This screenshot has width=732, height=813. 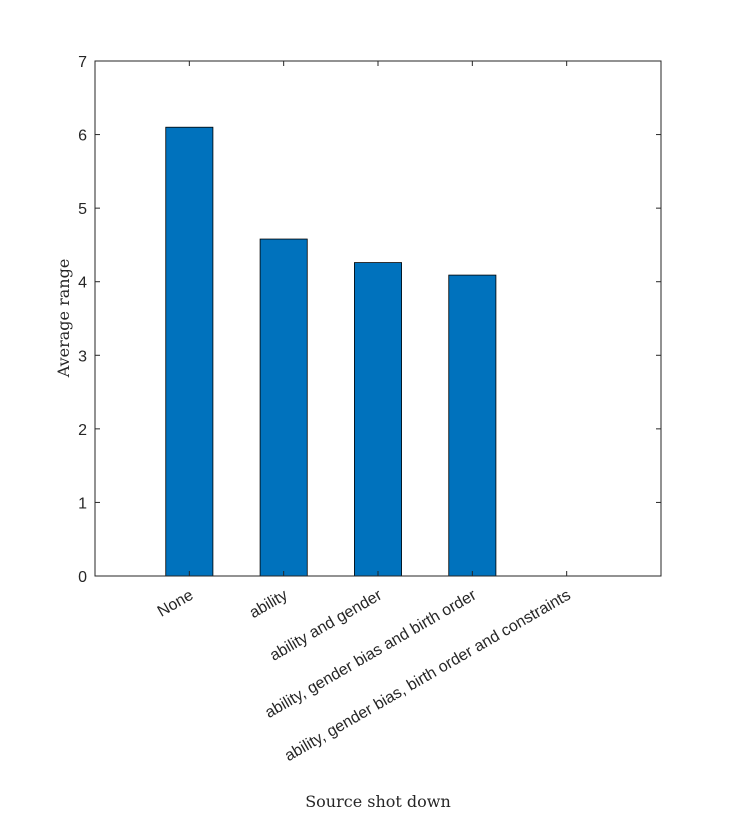 What do you see at coordinates (82, 62) in the screenshot?
I see `y-tick-label: 7` at bounding box center [82, 62].